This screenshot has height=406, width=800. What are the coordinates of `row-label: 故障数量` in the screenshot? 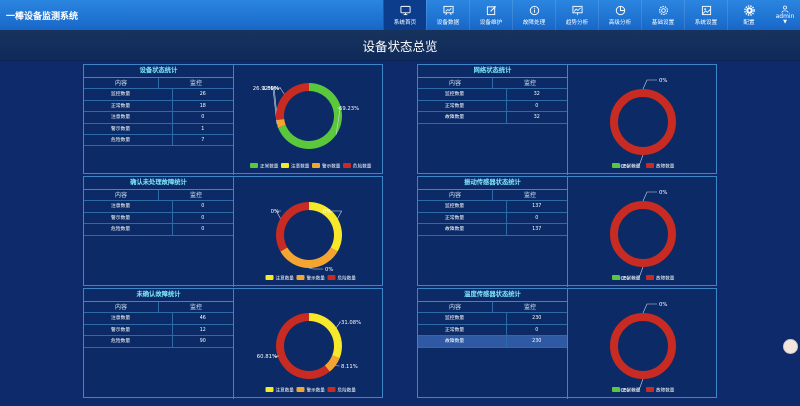 It's located at (462, 341).